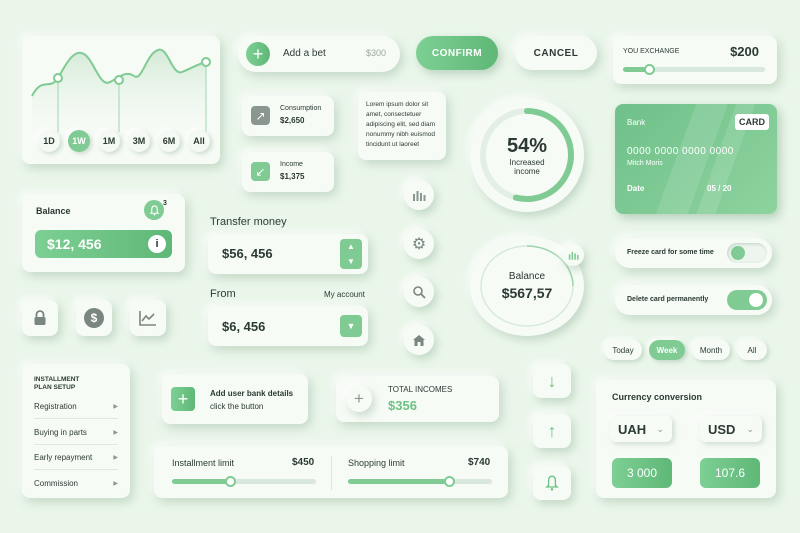 This screenshot has width=800, height=533. I want to click on menu-item-commission: Commission ▶, so click(76, 483).